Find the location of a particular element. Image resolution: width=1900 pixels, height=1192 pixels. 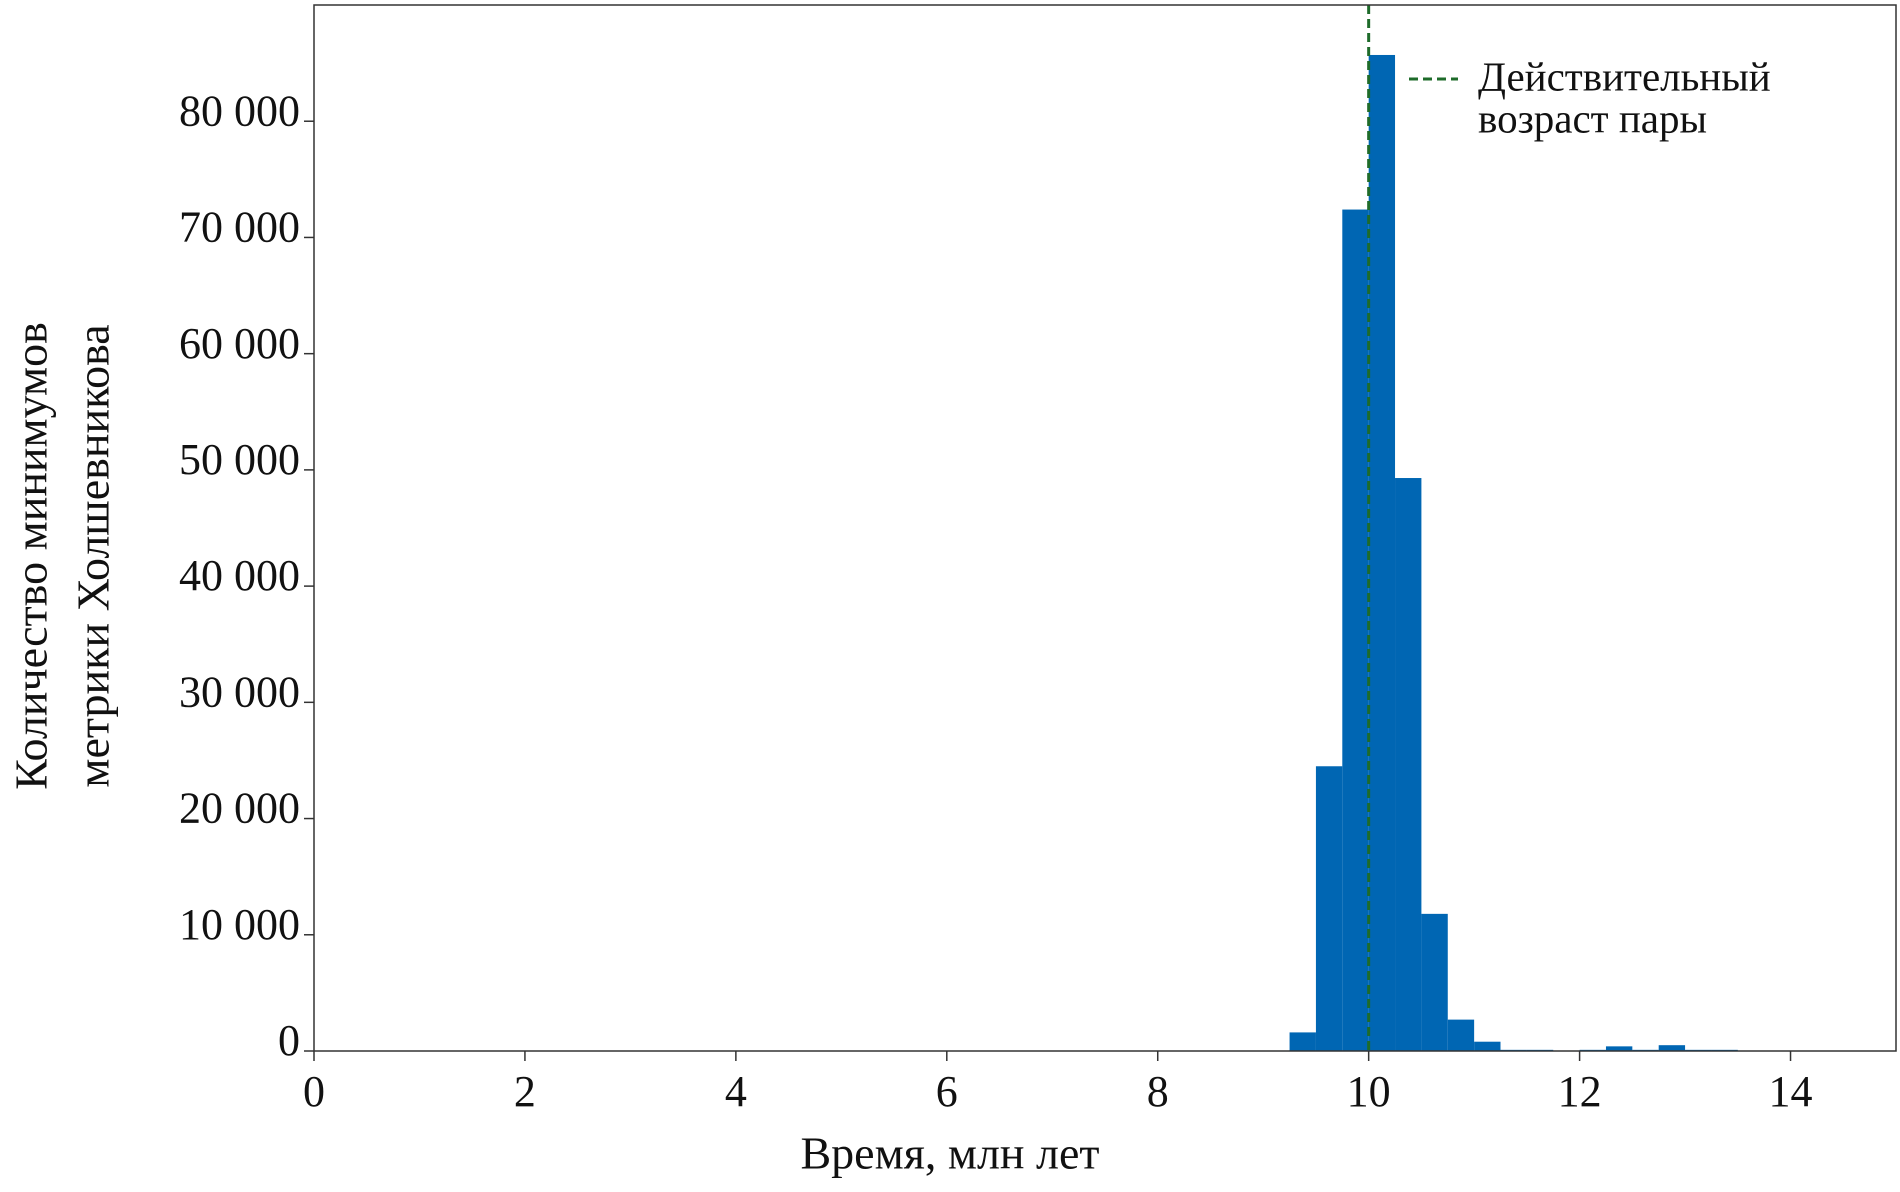

x-tick-label: 2 is located at coordinates (525, 1091).